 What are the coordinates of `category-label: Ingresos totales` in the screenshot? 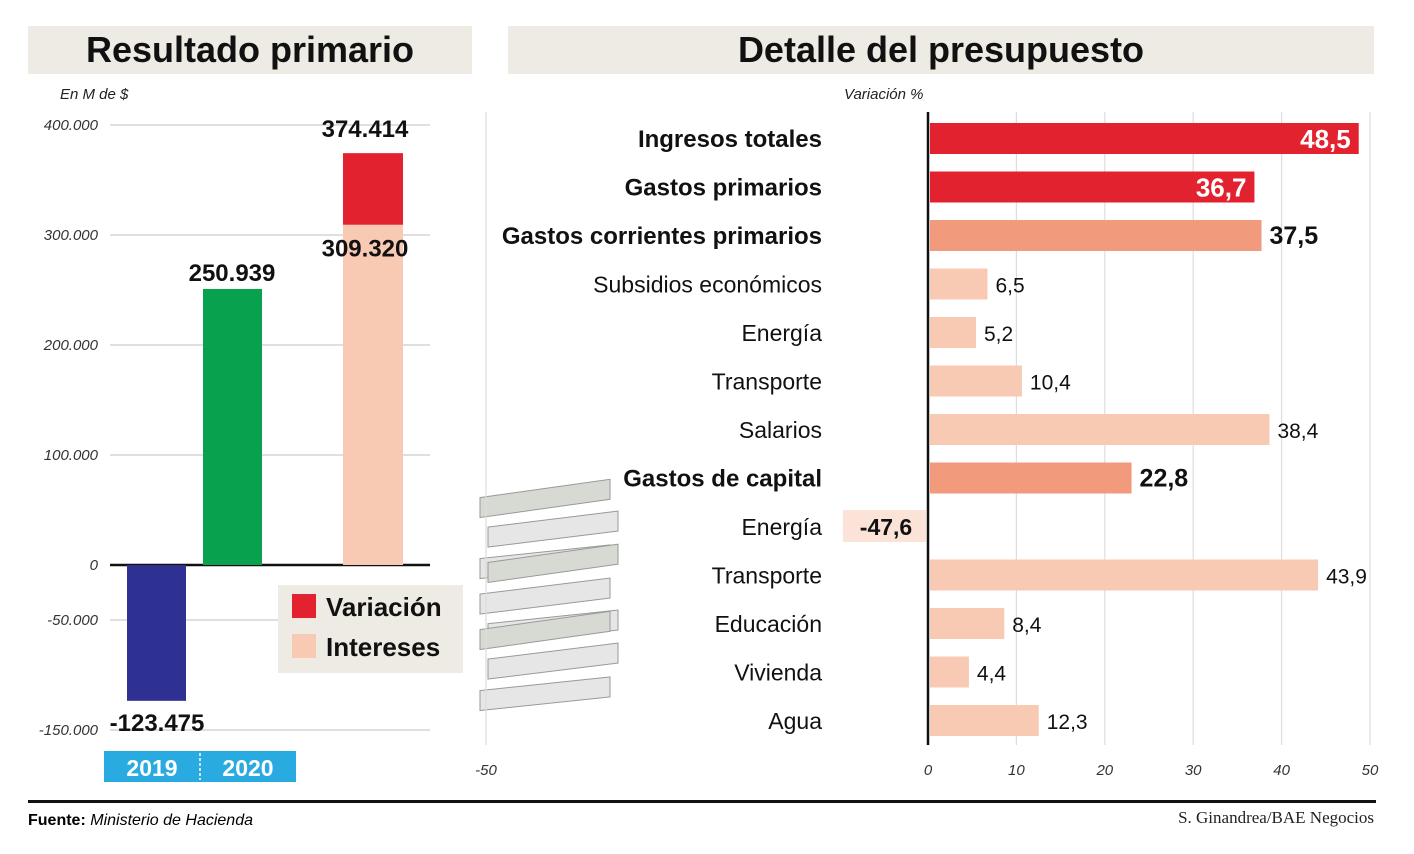 It's located at (730, 139).